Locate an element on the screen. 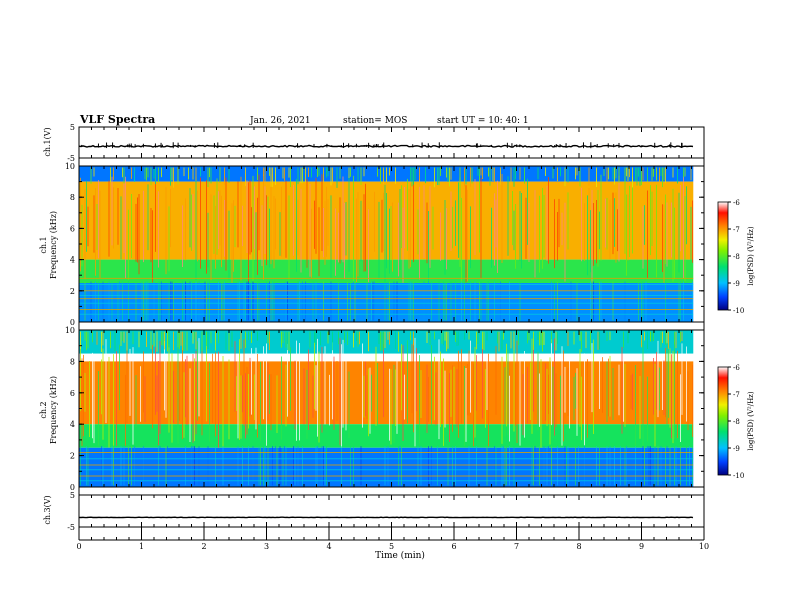 This screenshot has width=792, height=612. x-tick-label: 9 is located at coordinates (641, 546).